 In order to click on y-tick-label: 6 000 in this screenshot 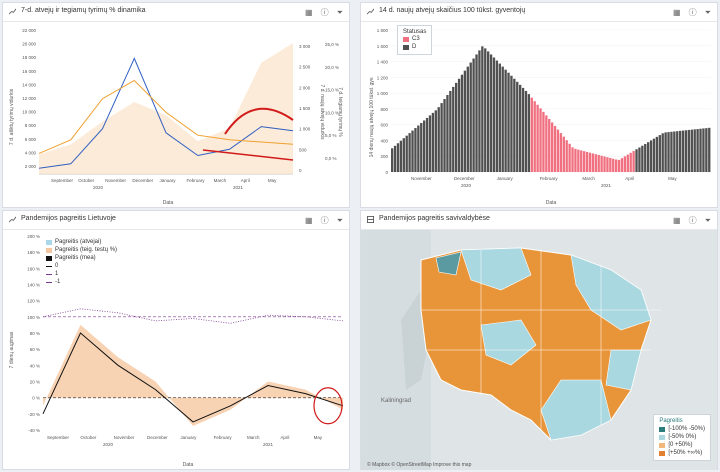, I will do `click(31, 139)`.